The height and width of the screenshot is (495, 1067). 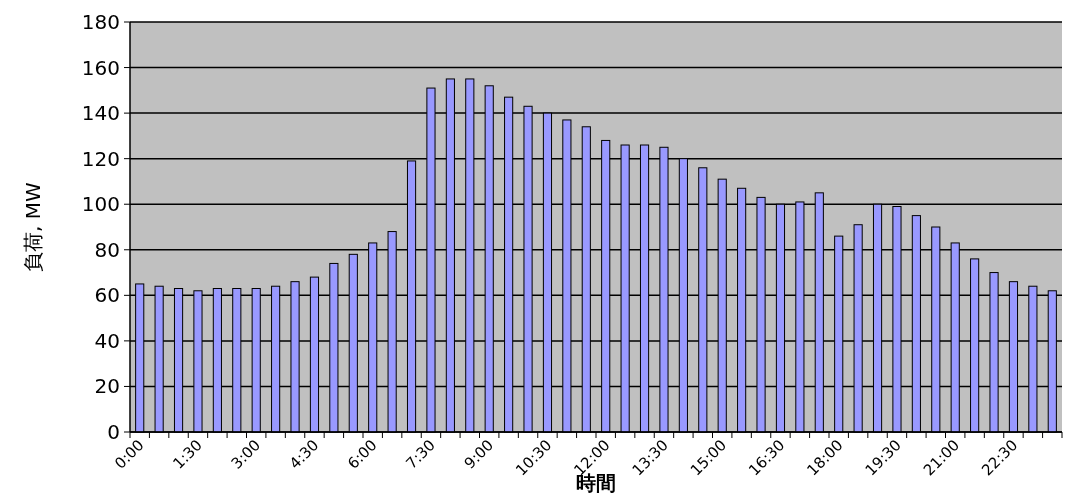 I want to click on y-tick-label: 0, so click(x=113, y=432).